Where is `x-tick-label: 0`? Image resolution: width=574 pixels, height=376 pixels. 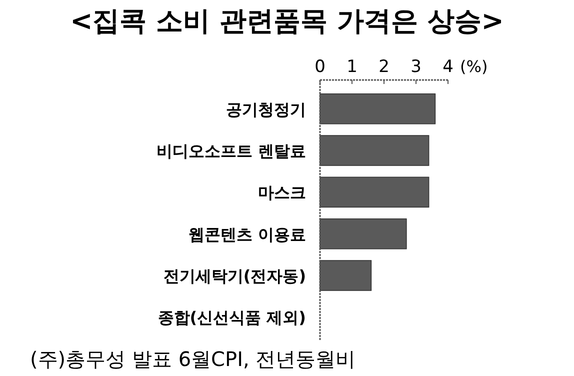
x-tick-label: 0 is located at coordinates (320, 67).